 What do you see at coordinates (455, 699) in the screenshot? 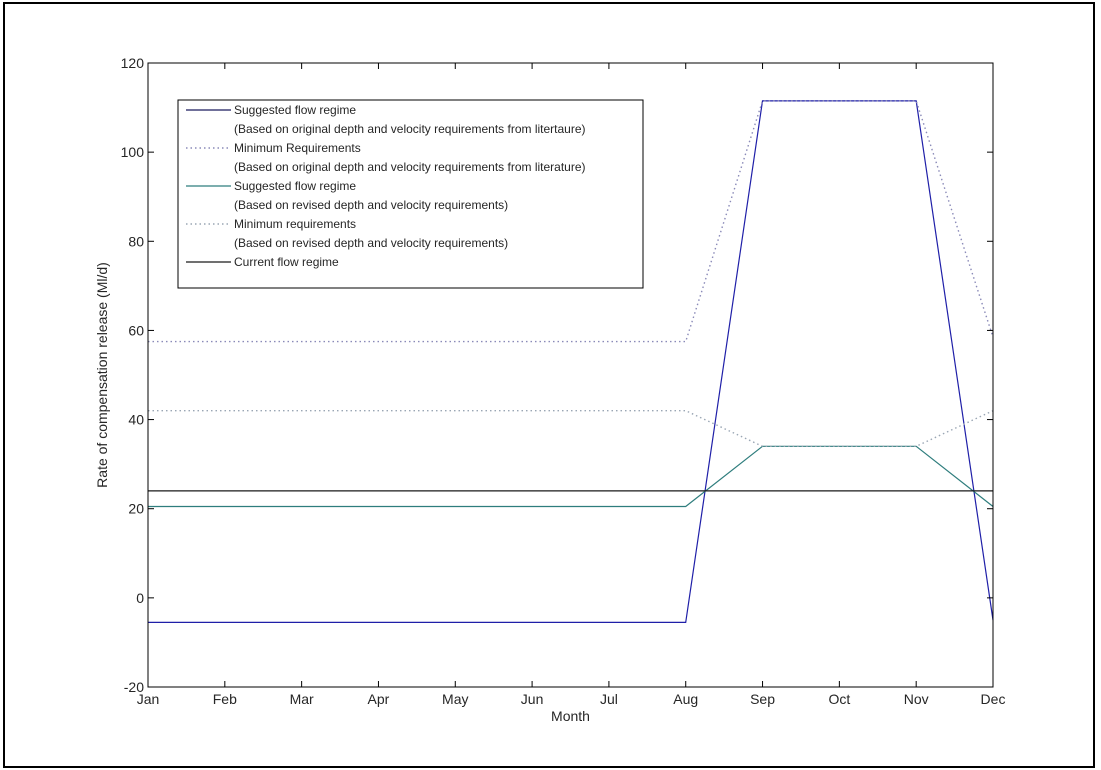
I see `x-tick-label: May` at bounding box center [455, 699].